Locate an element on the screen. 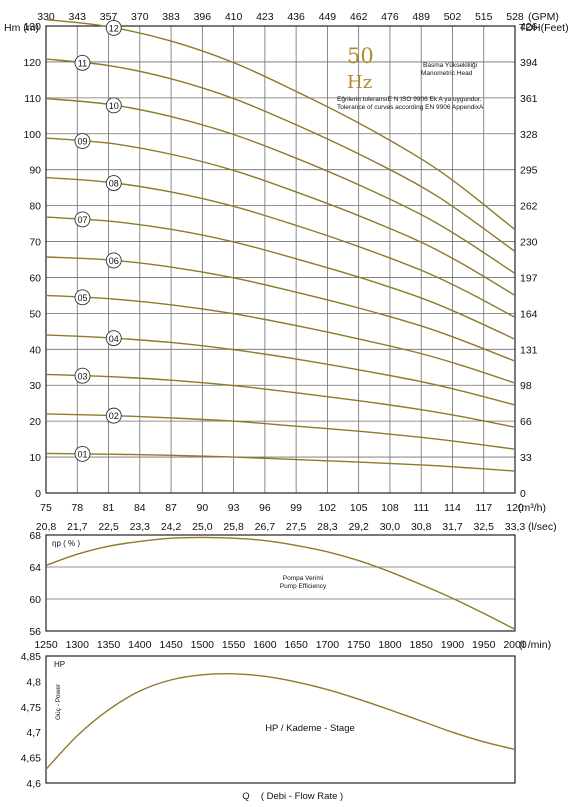 The height and width of the screenshot is (807, 578). lmin-tick-label: 1800 is located at coordinates (390, 645).